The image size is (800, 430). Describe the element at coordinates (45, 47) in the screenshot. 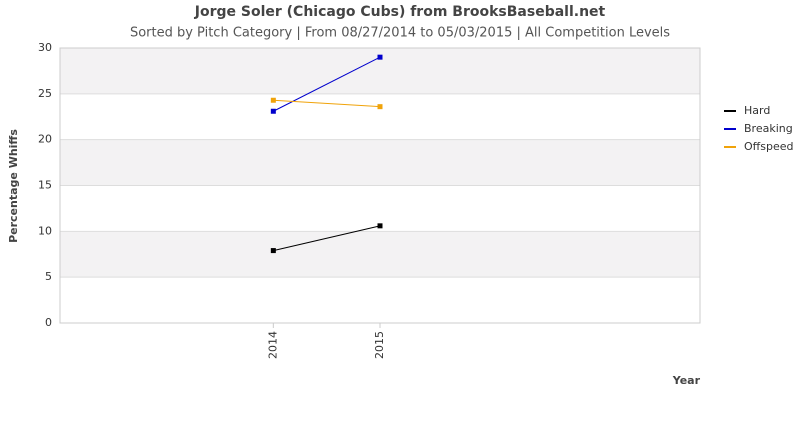

I see `y-tick-label: 30` at that location.